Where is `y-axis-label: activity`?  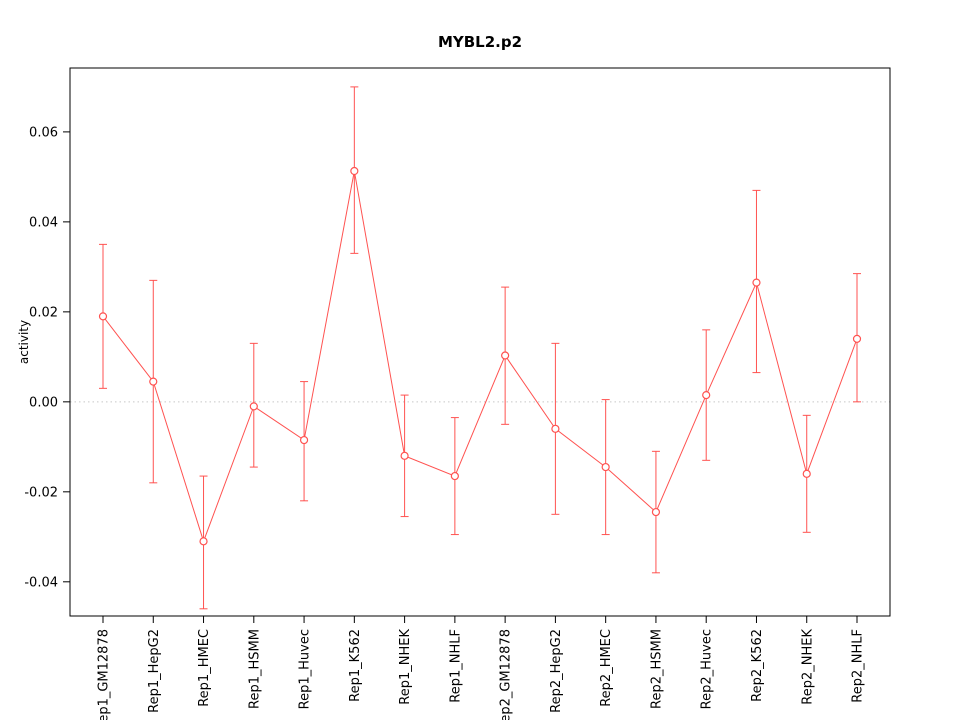 y-axis-label: activity is located at coordinates (24, 342).